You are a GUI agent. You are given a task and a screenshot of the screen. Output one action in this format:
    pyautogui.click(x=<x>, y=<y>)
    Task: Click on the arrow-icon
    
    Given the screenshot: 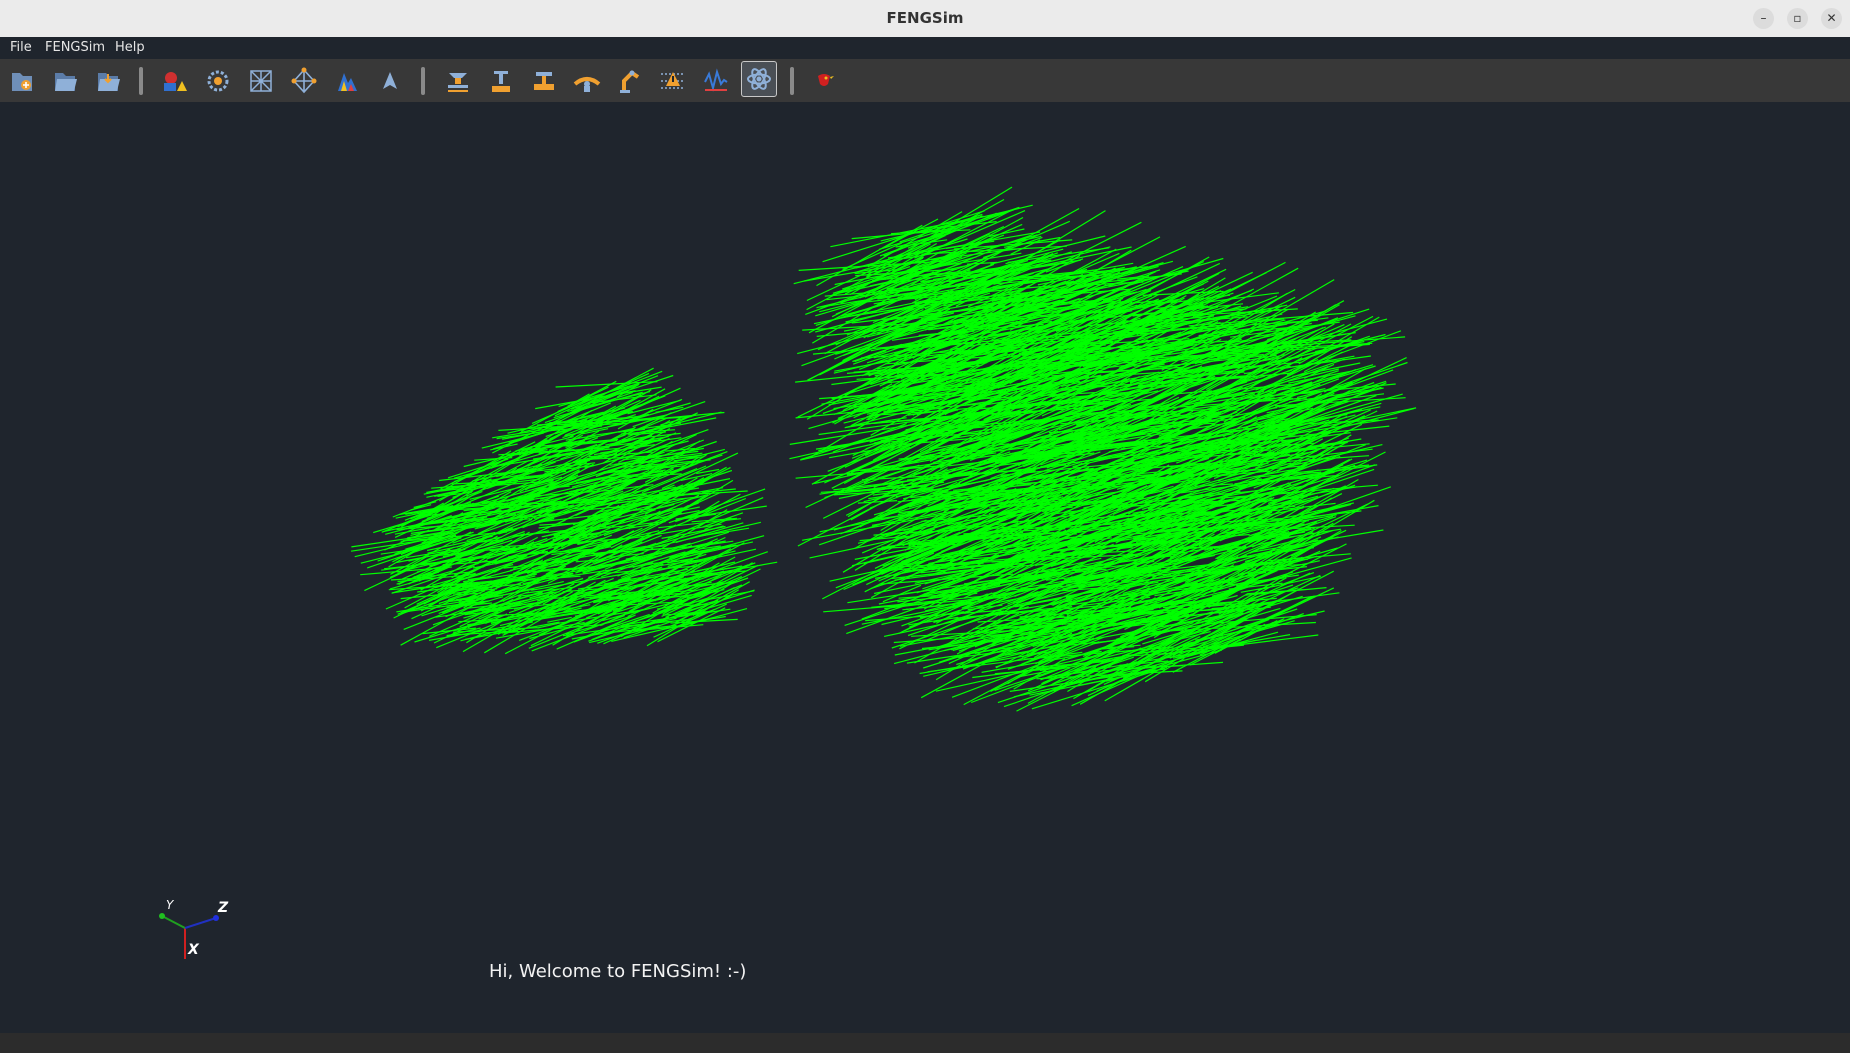 What is the action you would take?
    pyautogui.click(x=390, y=81)
    